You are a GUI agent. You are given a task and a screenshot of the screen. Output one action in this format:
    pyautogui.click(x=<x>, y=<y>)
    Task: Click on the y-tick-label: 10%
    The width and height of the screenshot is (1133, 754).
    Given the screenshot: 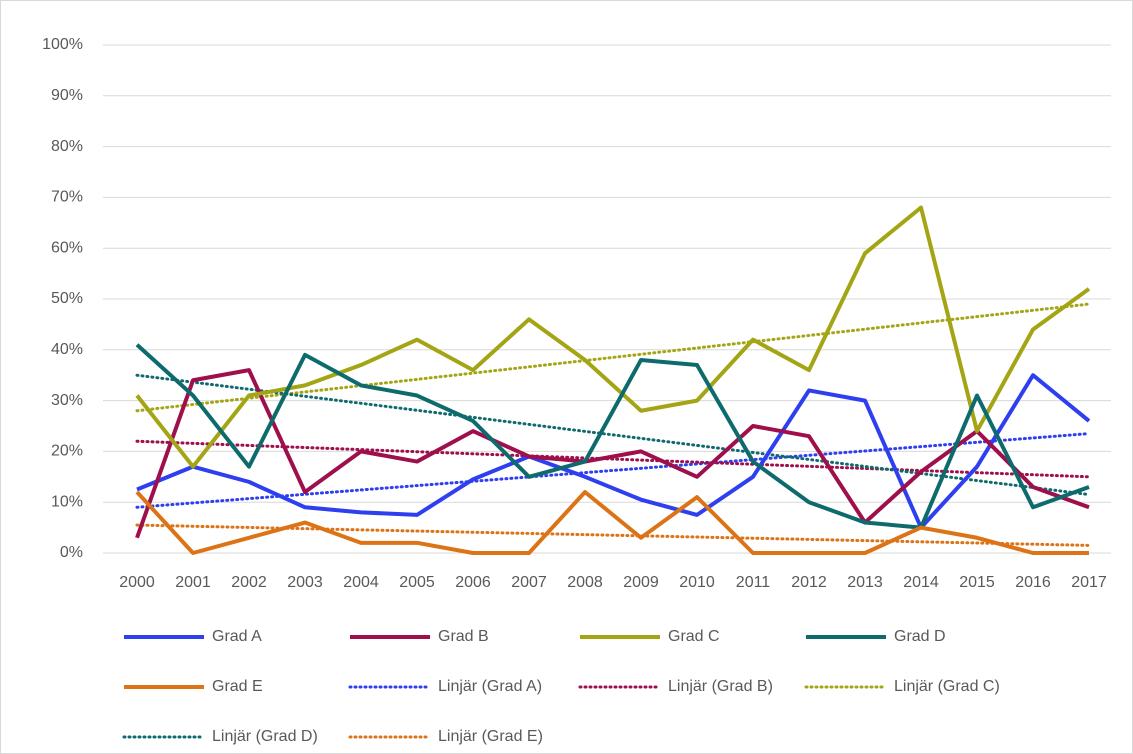 What is the action you would take?
    pyautogui.click(x=67, y=501)
    